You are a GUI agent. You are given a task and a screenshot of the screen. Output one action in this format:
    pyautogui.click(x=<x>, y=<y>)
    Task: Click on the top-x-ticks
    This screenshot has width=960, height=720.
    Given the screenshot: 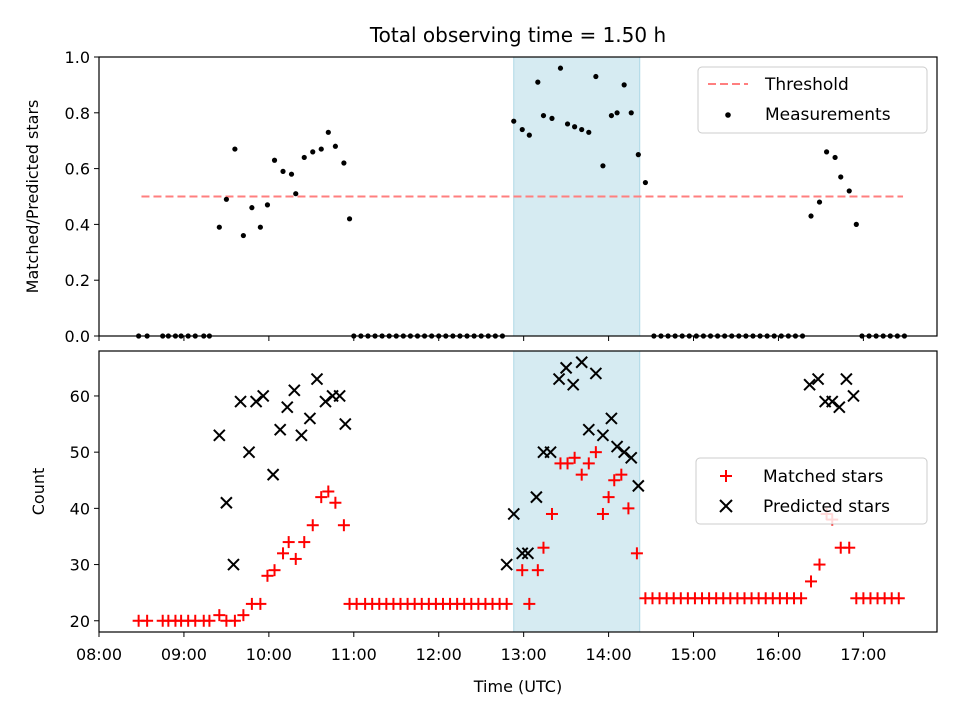 What is the action you would take?
    pyautogui.click(x=481, y=338)
    